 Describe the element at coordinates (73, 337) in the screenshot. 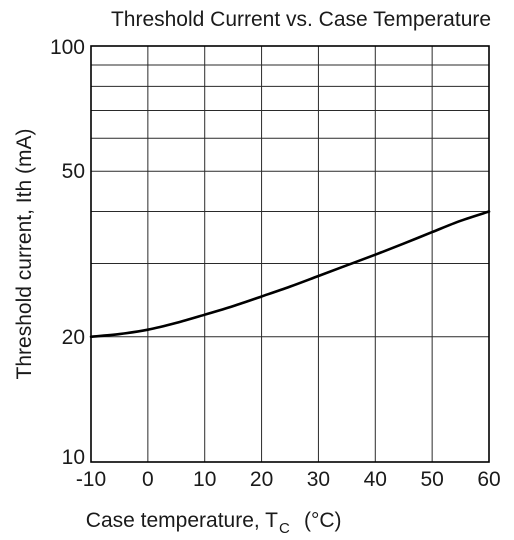

I see `y-tick-label: 20` at that location.